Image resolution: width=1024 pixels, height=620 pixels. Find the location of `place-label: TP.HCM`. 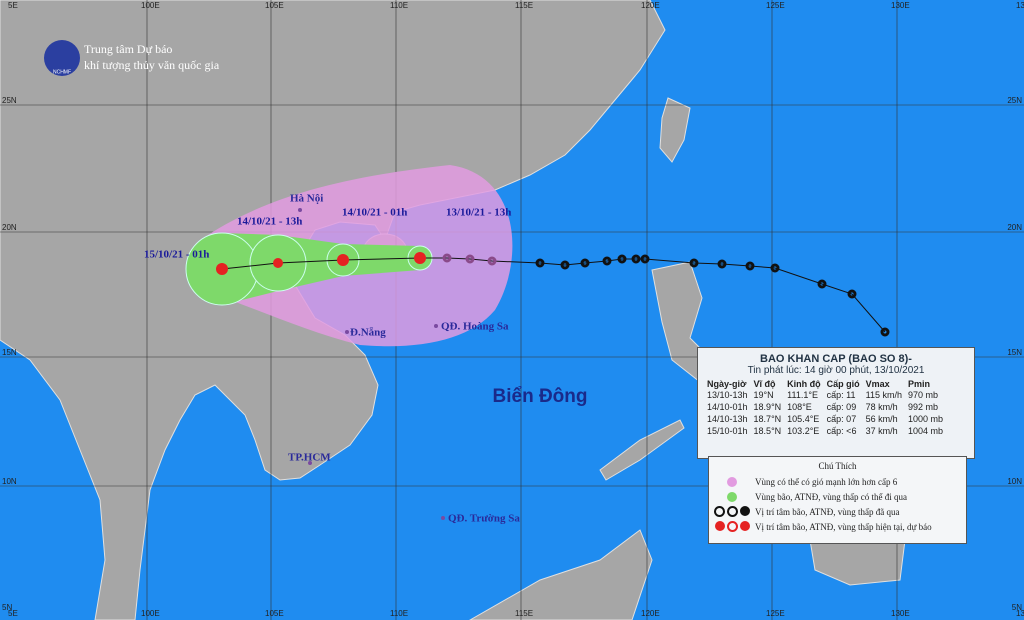

place-label: TP.HCM is located at coordinates (309, 458).